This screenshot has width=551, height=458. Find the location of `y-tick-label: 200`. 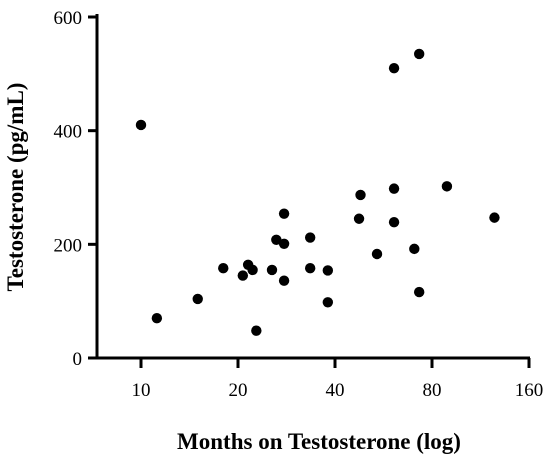

y-tick-label: 200 is located at coordinates (68, 245).